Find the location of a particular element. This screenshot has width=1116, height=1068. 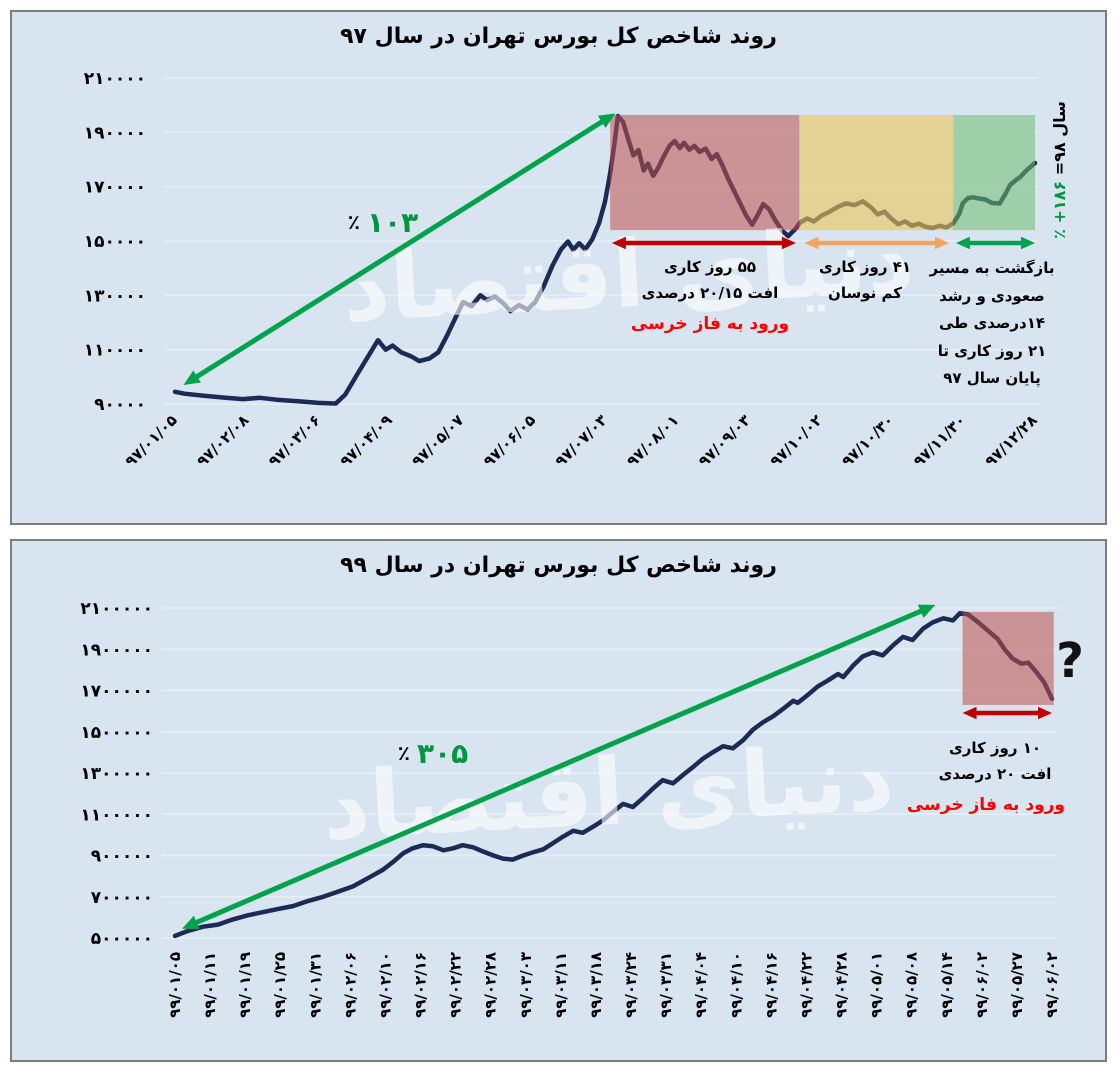

y-axis-label: ۱۹۰۰۰۰ is located at coordinates (115, 133).